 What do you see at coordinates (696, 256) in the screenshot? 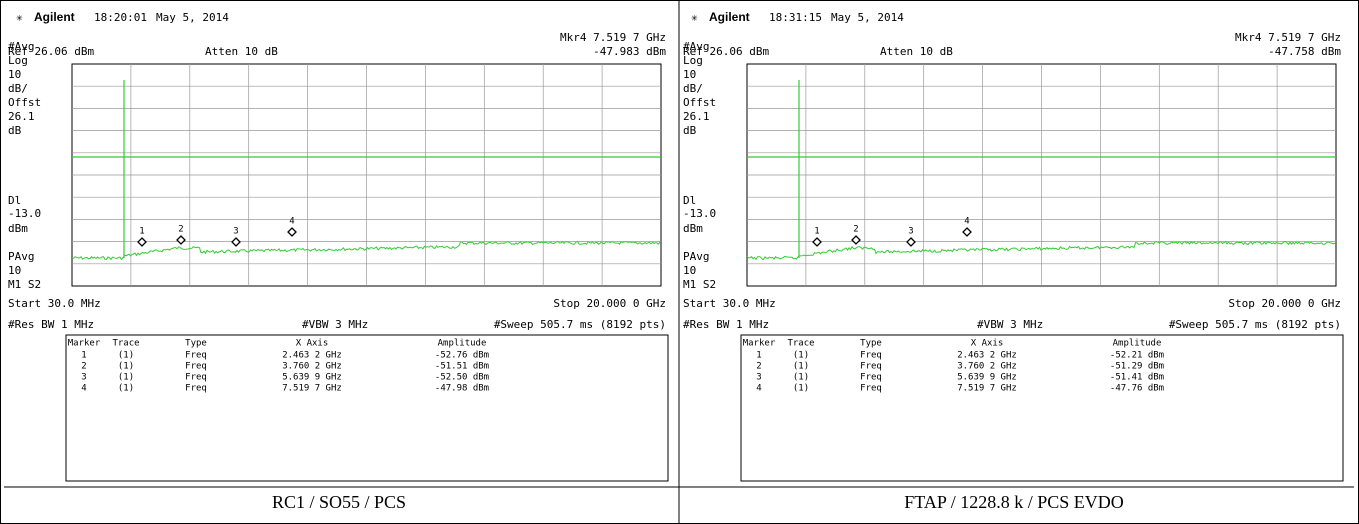
I see `left-label: PAvg` at bounding box center [696, 256].